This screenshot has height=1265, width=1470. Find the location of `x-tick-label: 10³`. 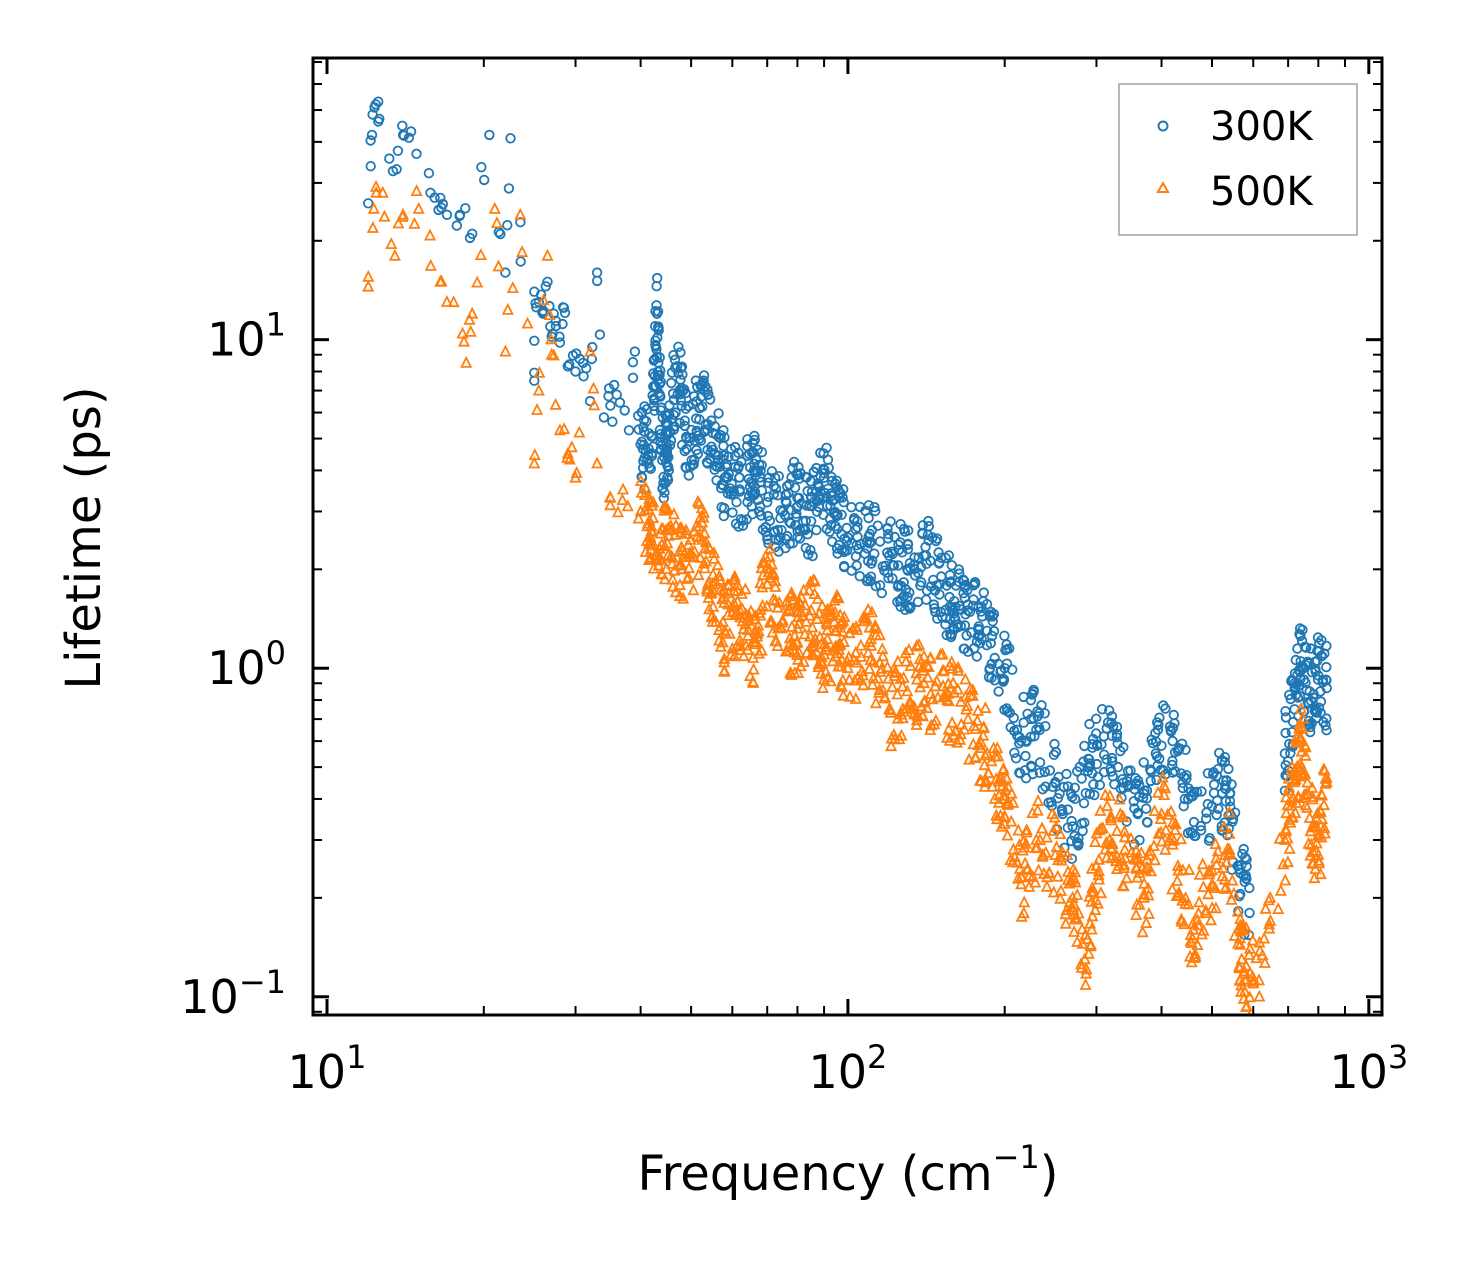

x-tick-label: 10³ is located at coordinates (1368, 1068).